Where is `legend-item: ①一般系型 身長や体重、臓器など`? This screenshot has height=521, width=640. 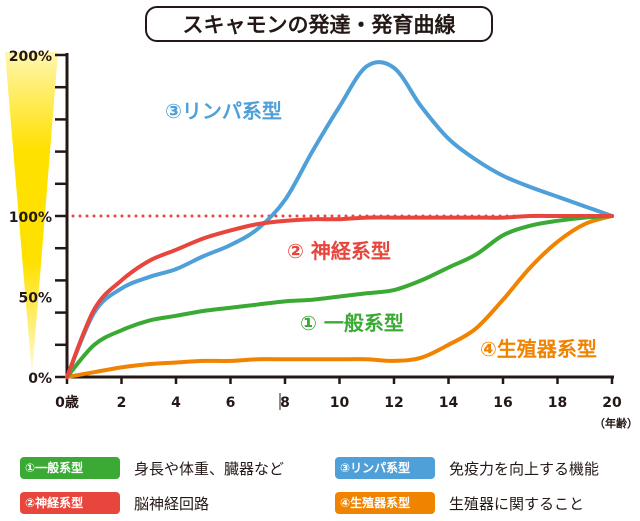
legend-item: ①一般系型 身長や体重、臓器など is located at coordinates (152, 468).